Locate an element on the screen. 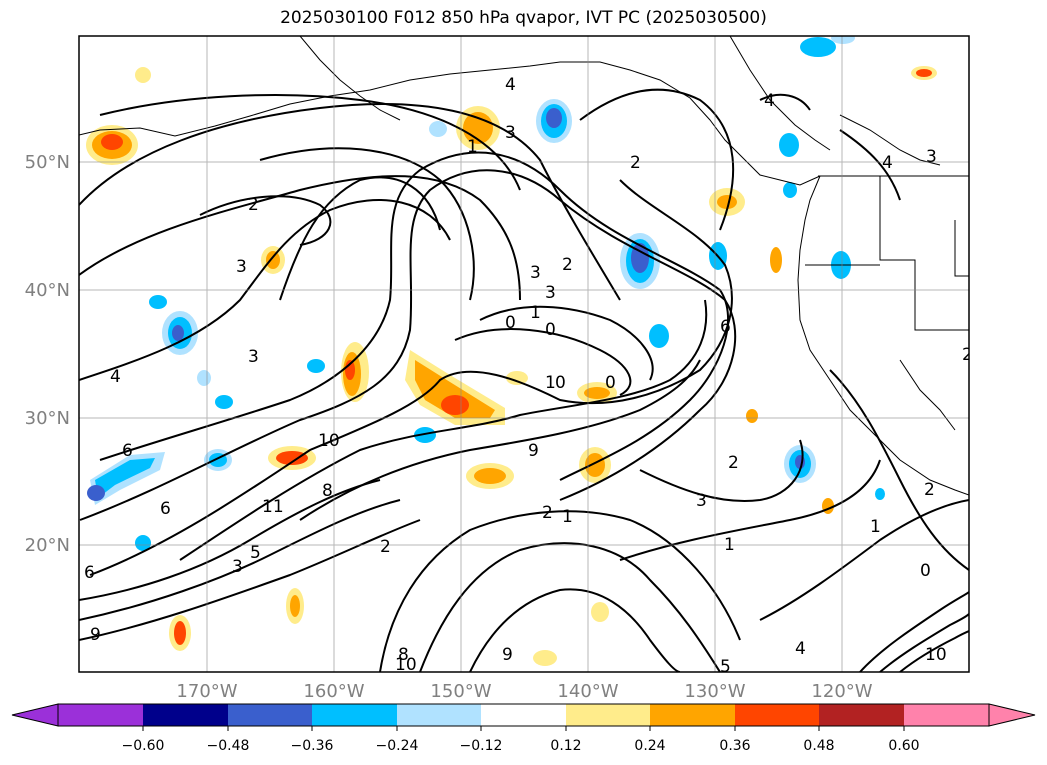  colorbar-tick-label: −0.24 is located at coordinates (397, 746).